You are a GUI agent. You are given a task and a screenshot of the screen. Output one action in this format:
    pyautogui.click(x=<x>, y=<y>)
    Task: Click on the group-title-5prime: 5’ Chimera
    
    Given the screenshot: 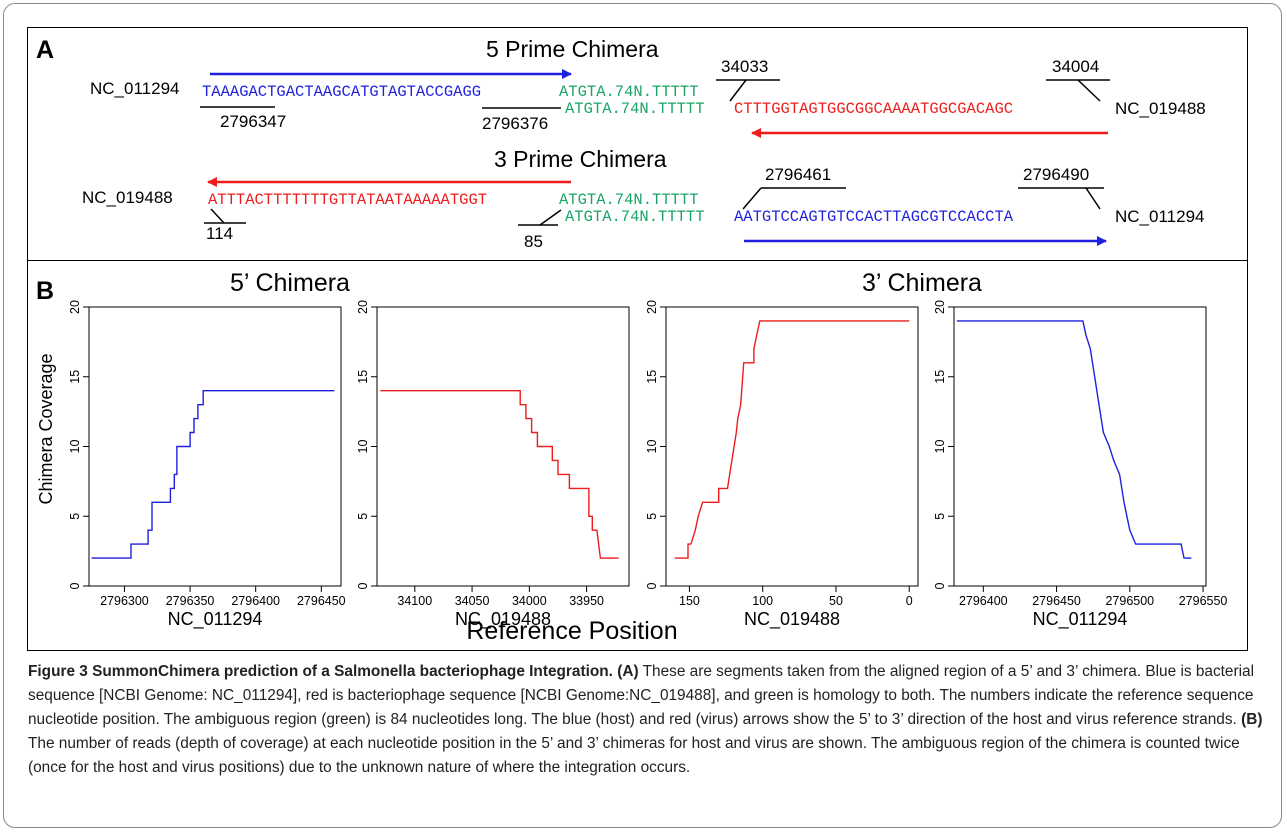 What is the action you would take?
    pyautogui.click(x=290, y=283)
    